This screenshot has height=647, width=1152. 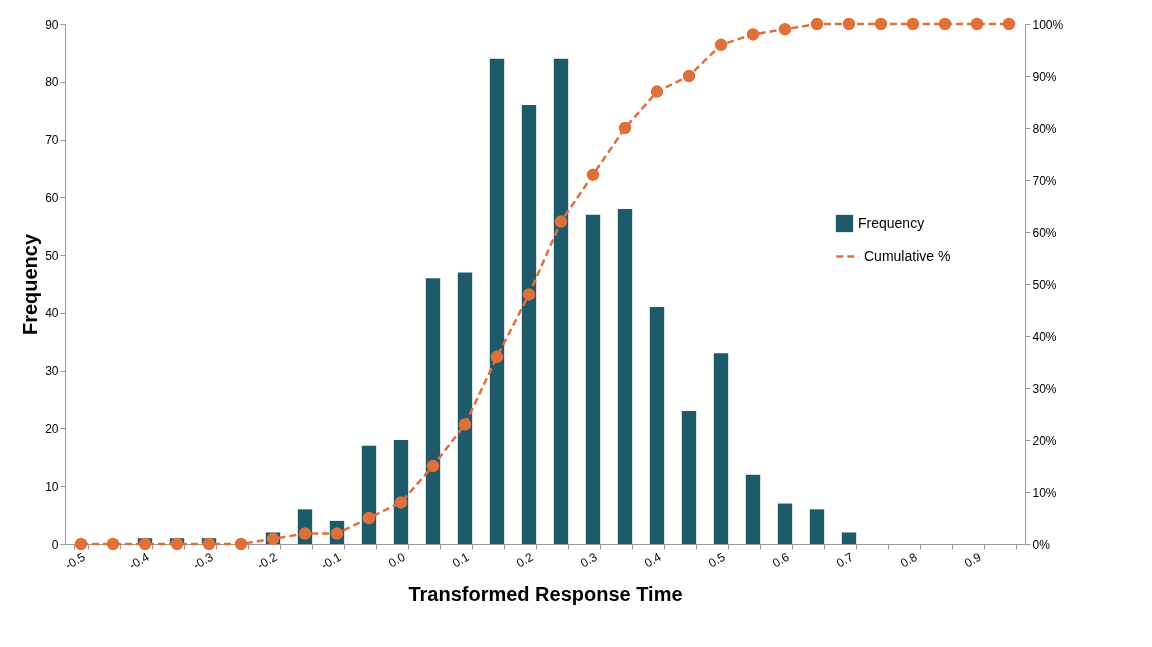 I want to click on x-tick-label: 0.7, so click(x=845, y=560).